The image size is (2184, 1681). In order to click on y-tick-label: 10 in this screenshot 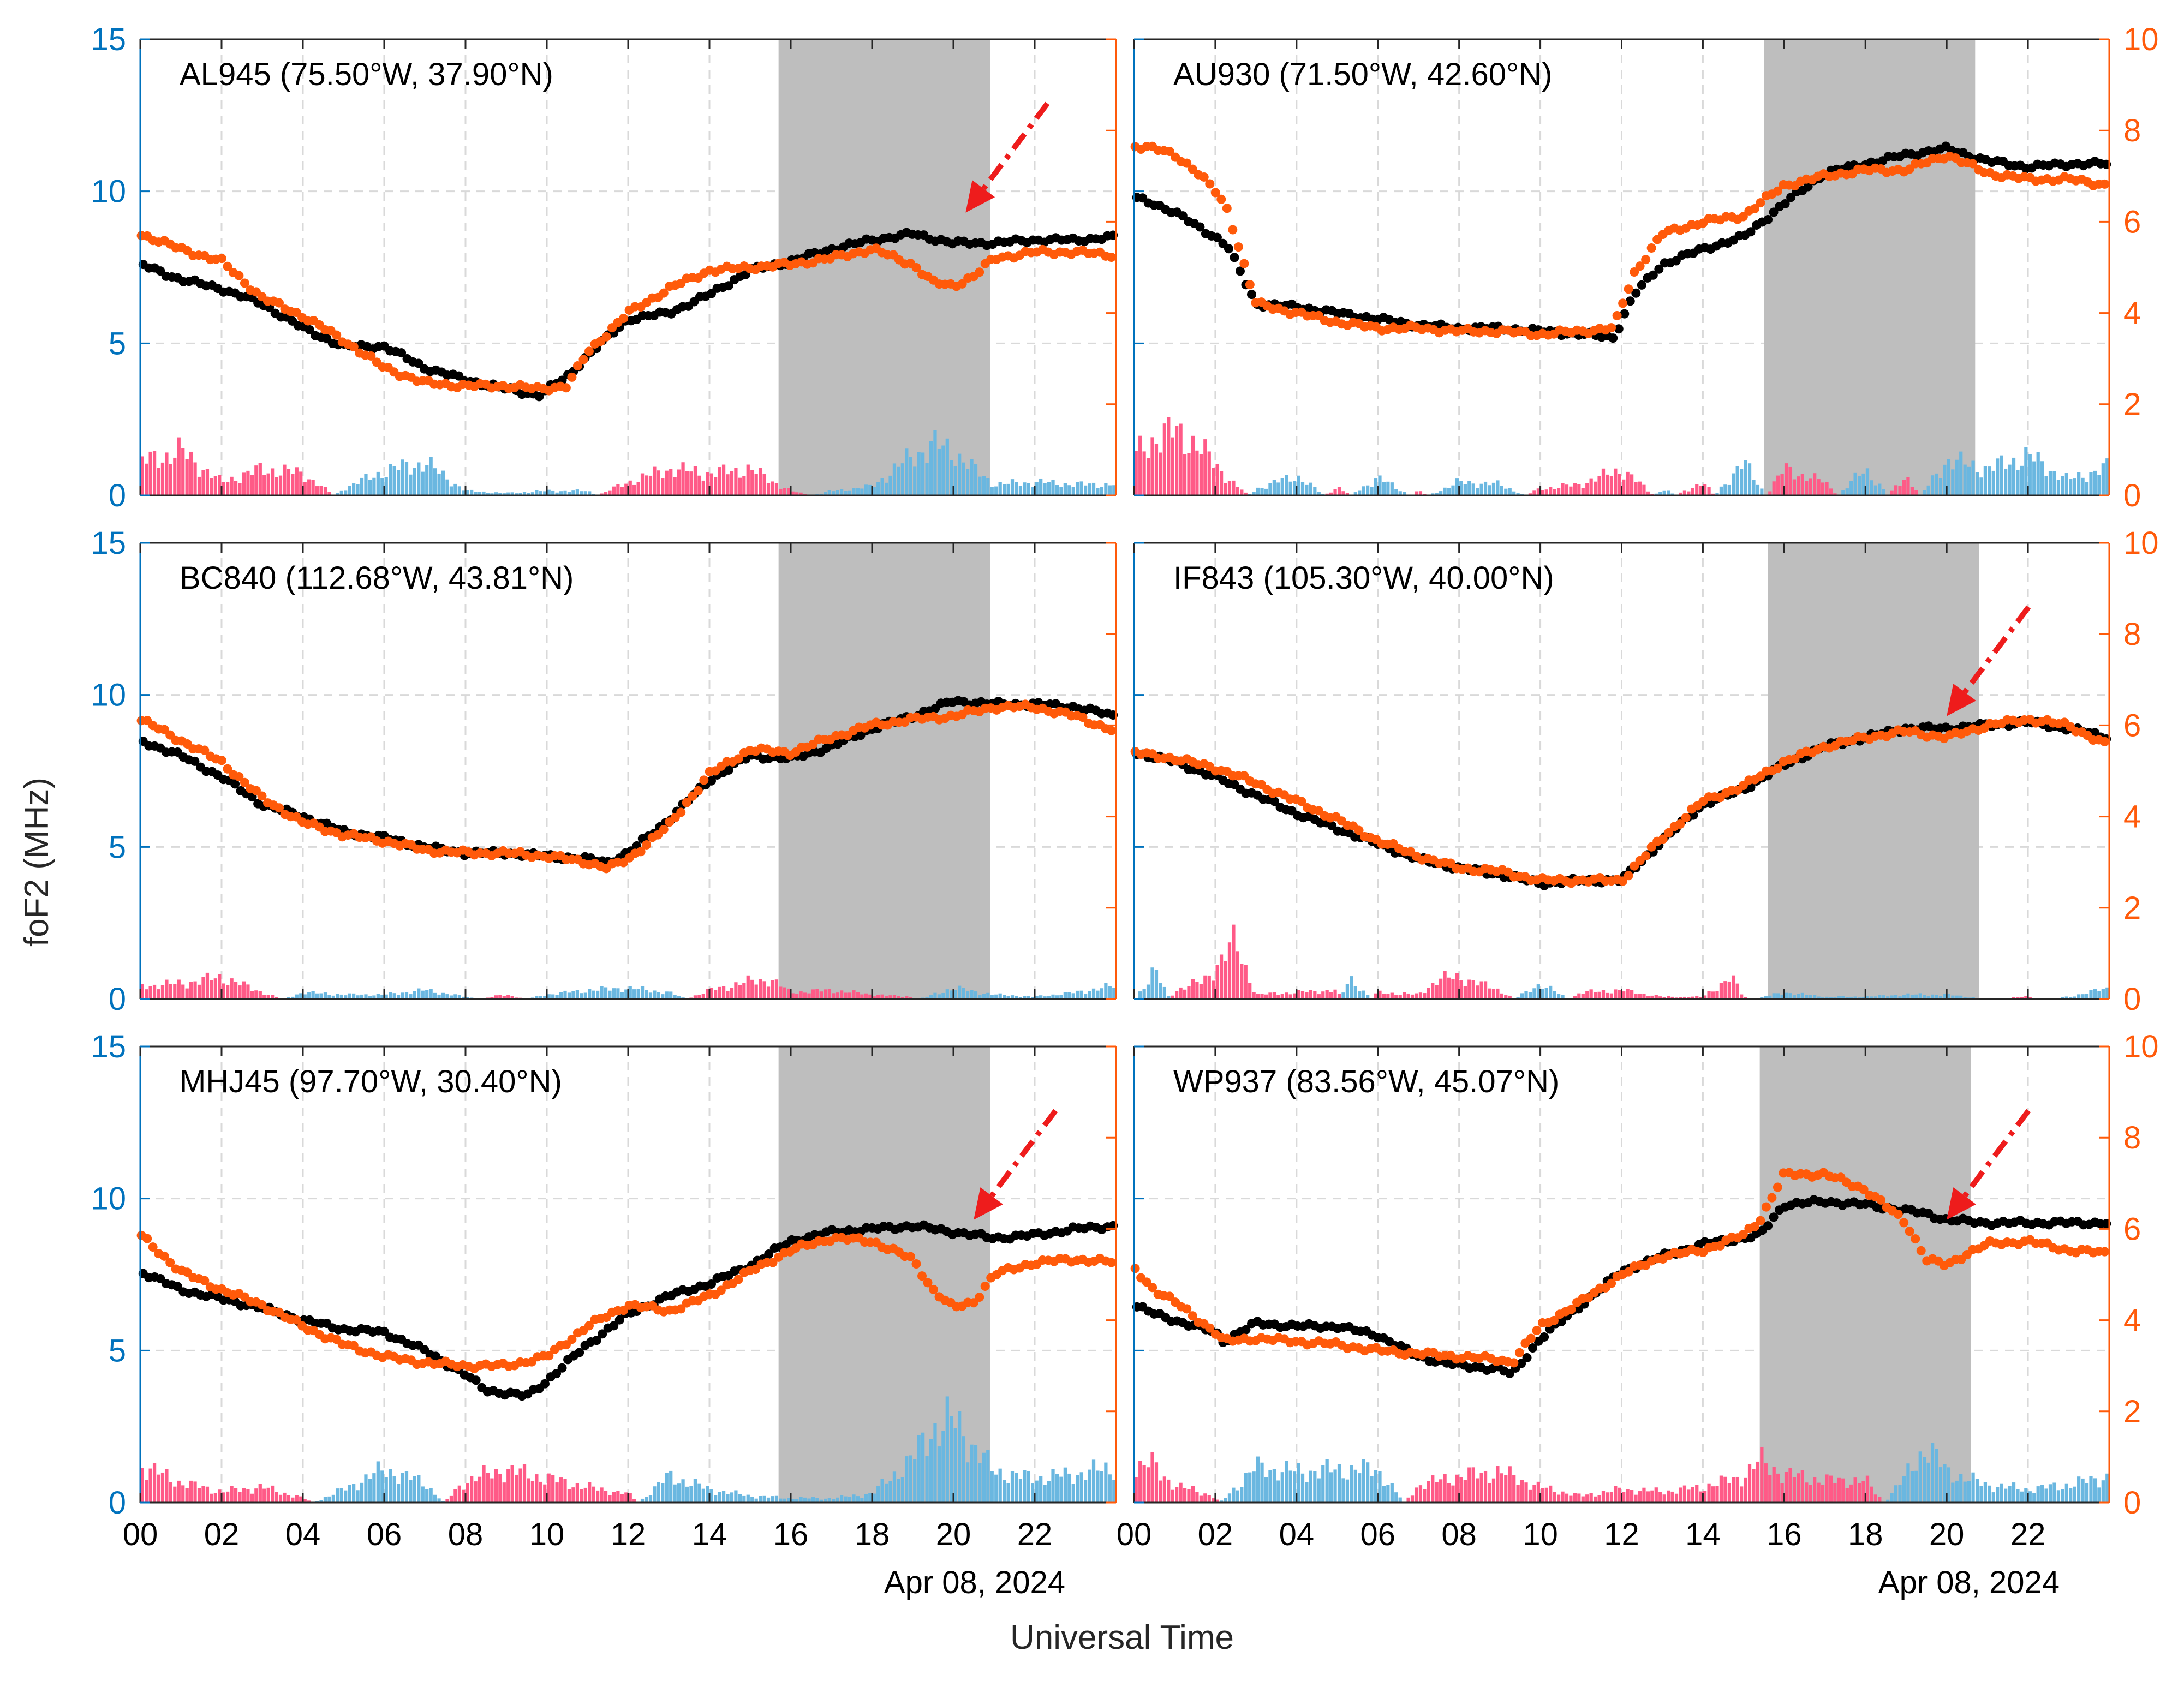, I will do `click(108, 192)`.